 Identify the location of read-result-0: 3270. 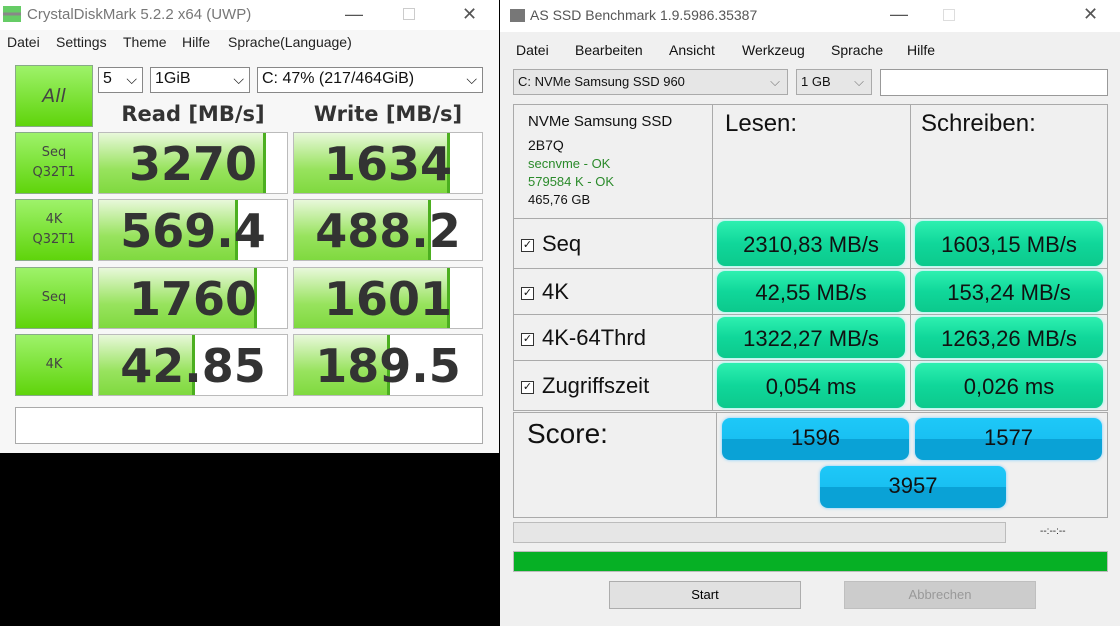
(193, 163).